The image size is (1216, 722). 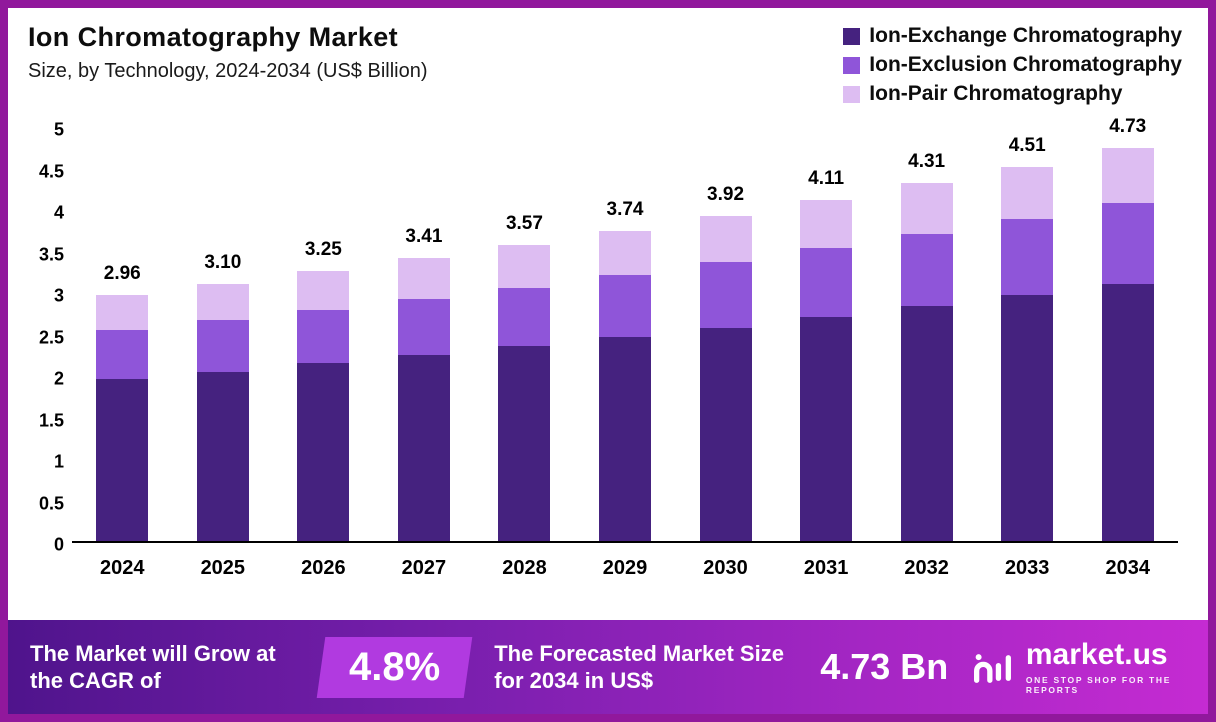 I want to click on bar-2025: 3.10, so click(x=223, y=334).